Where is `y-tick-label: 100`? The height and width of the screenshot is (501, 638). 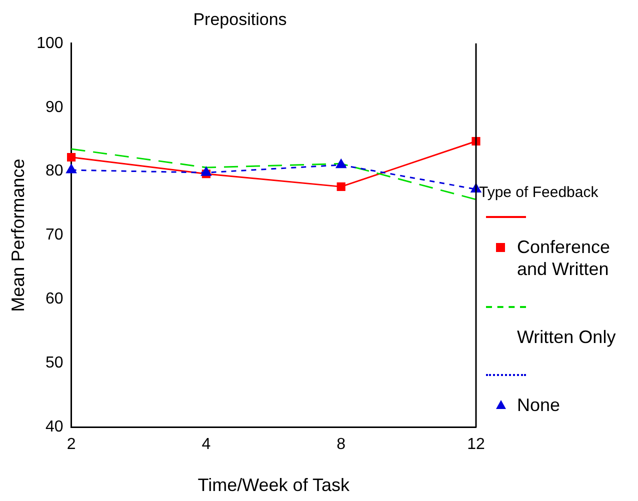 y-tick-label: 100 is located at coordinates (50, 43).